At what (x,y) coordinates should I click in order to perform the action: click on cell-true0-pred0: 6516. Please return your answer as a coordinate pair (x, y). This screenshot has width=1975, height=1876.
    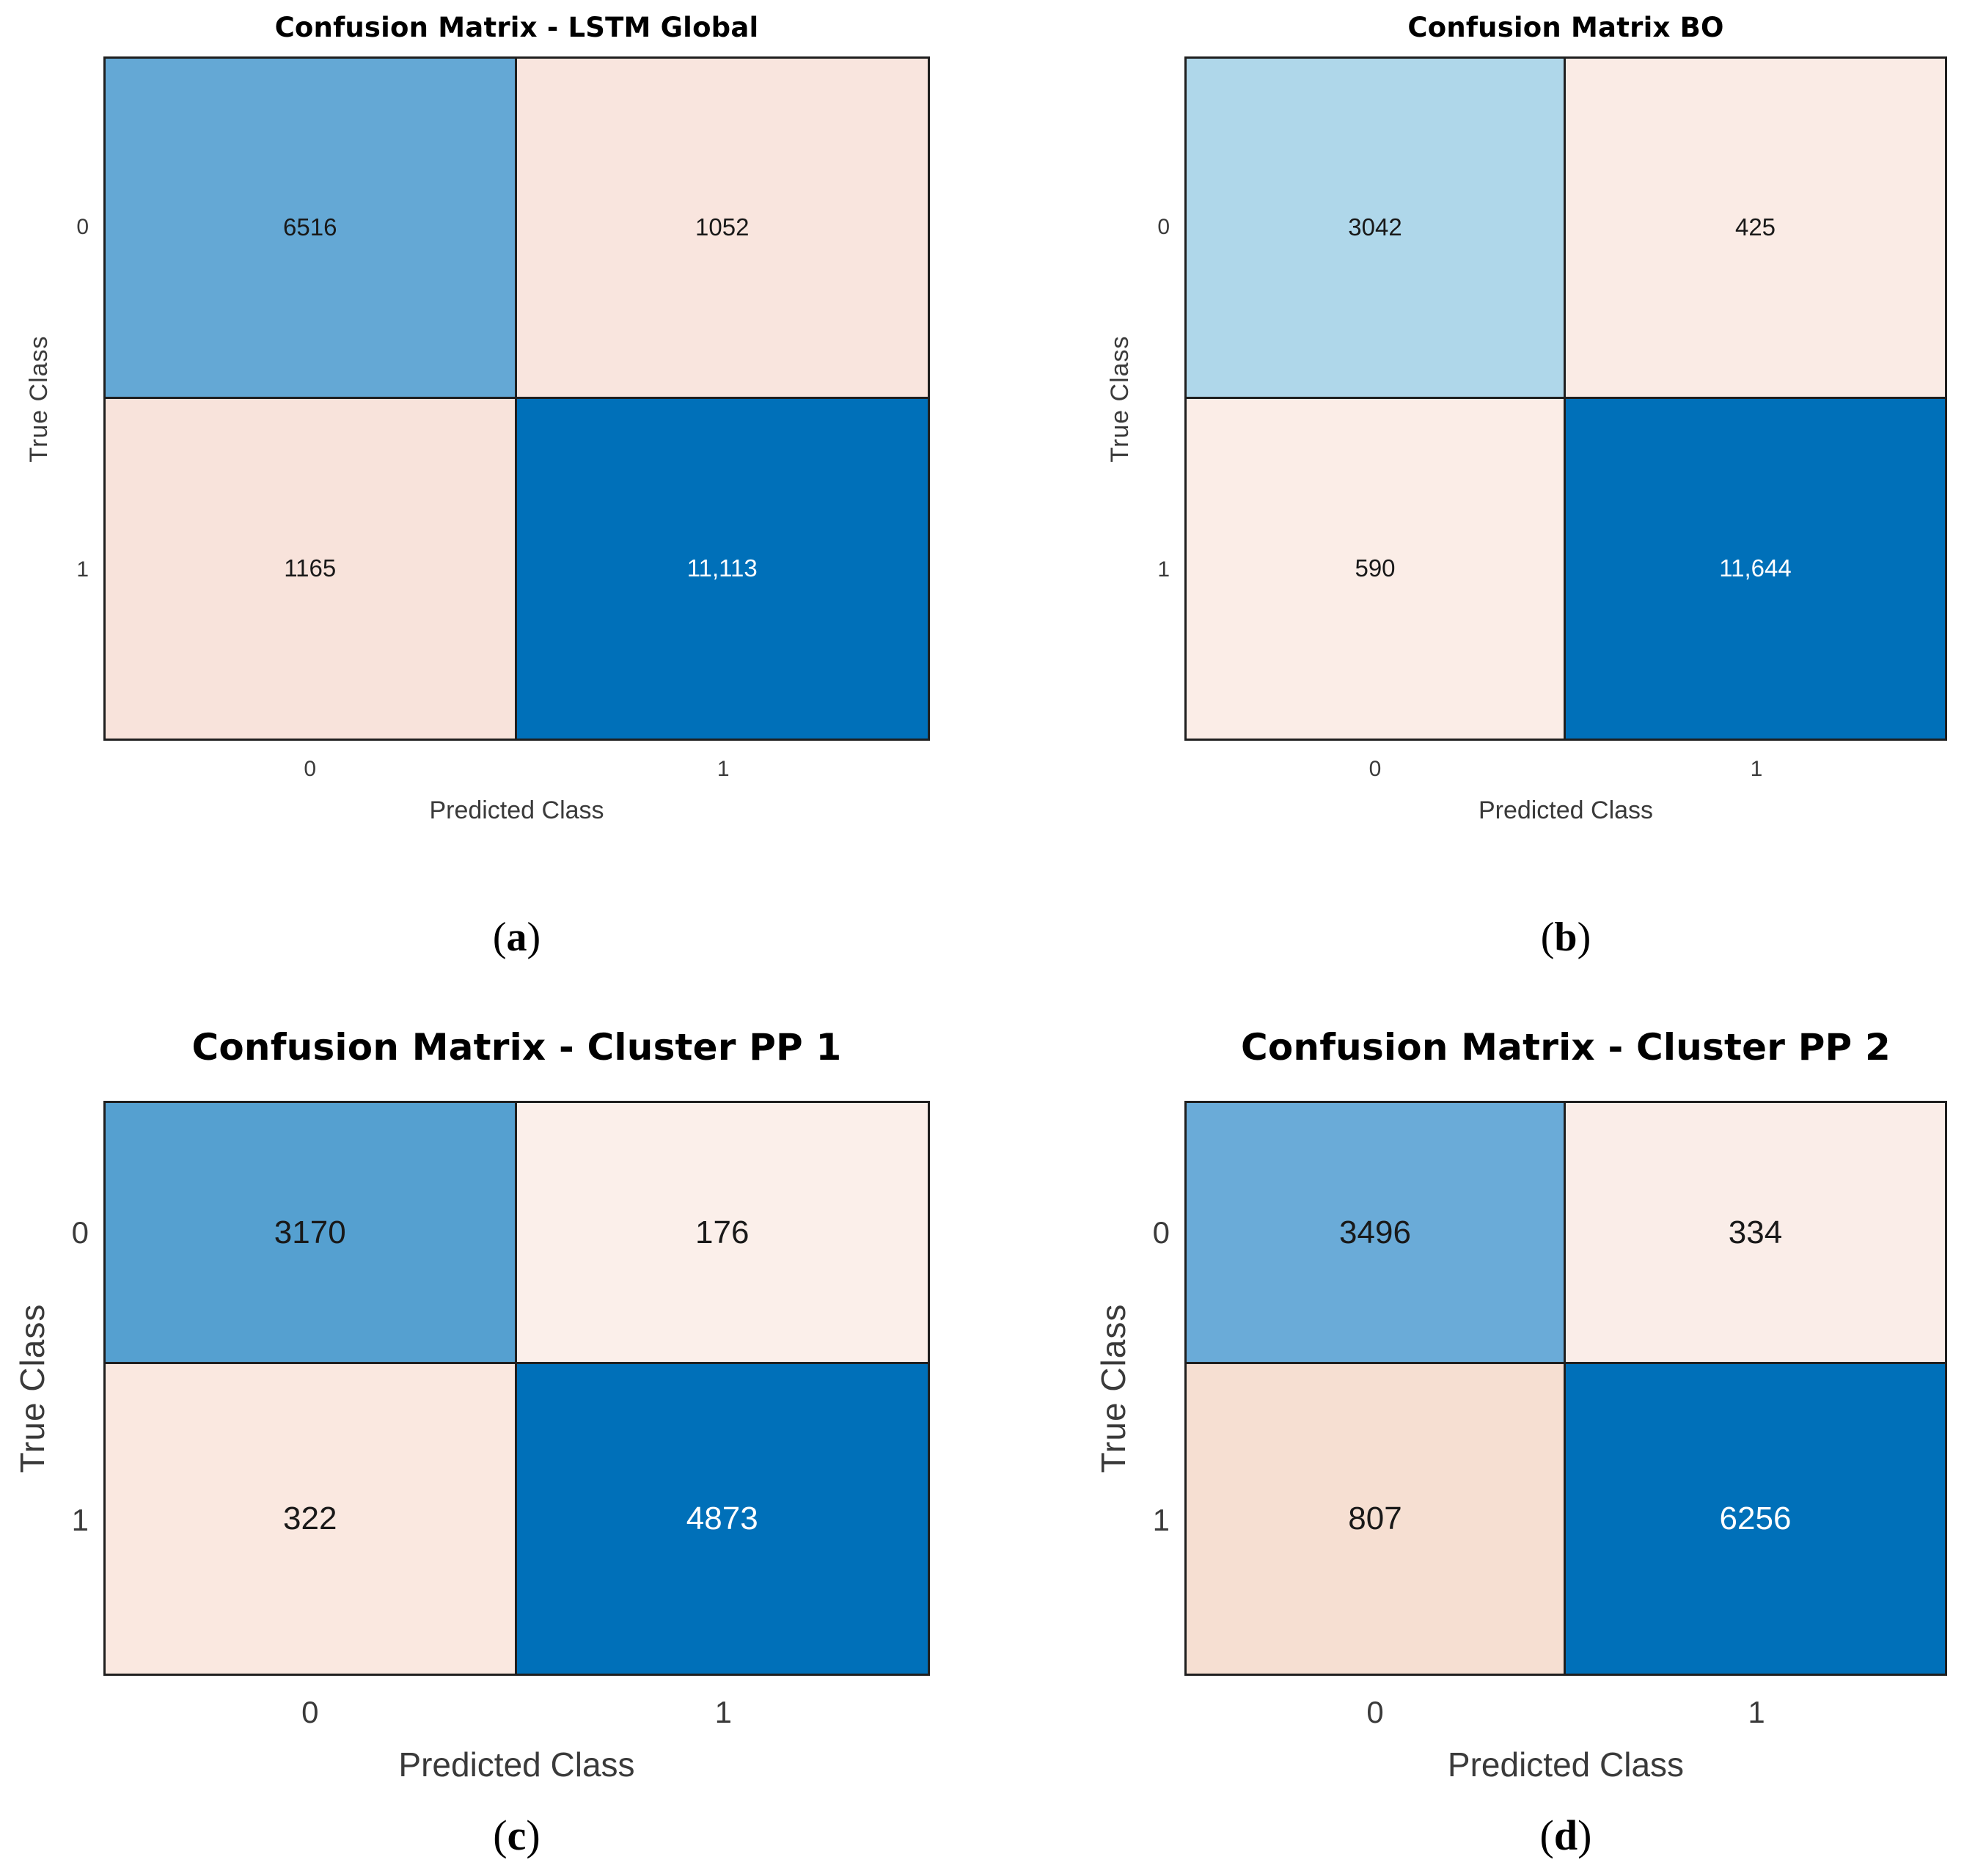
    Looking at the image, I should click on (311, 229).